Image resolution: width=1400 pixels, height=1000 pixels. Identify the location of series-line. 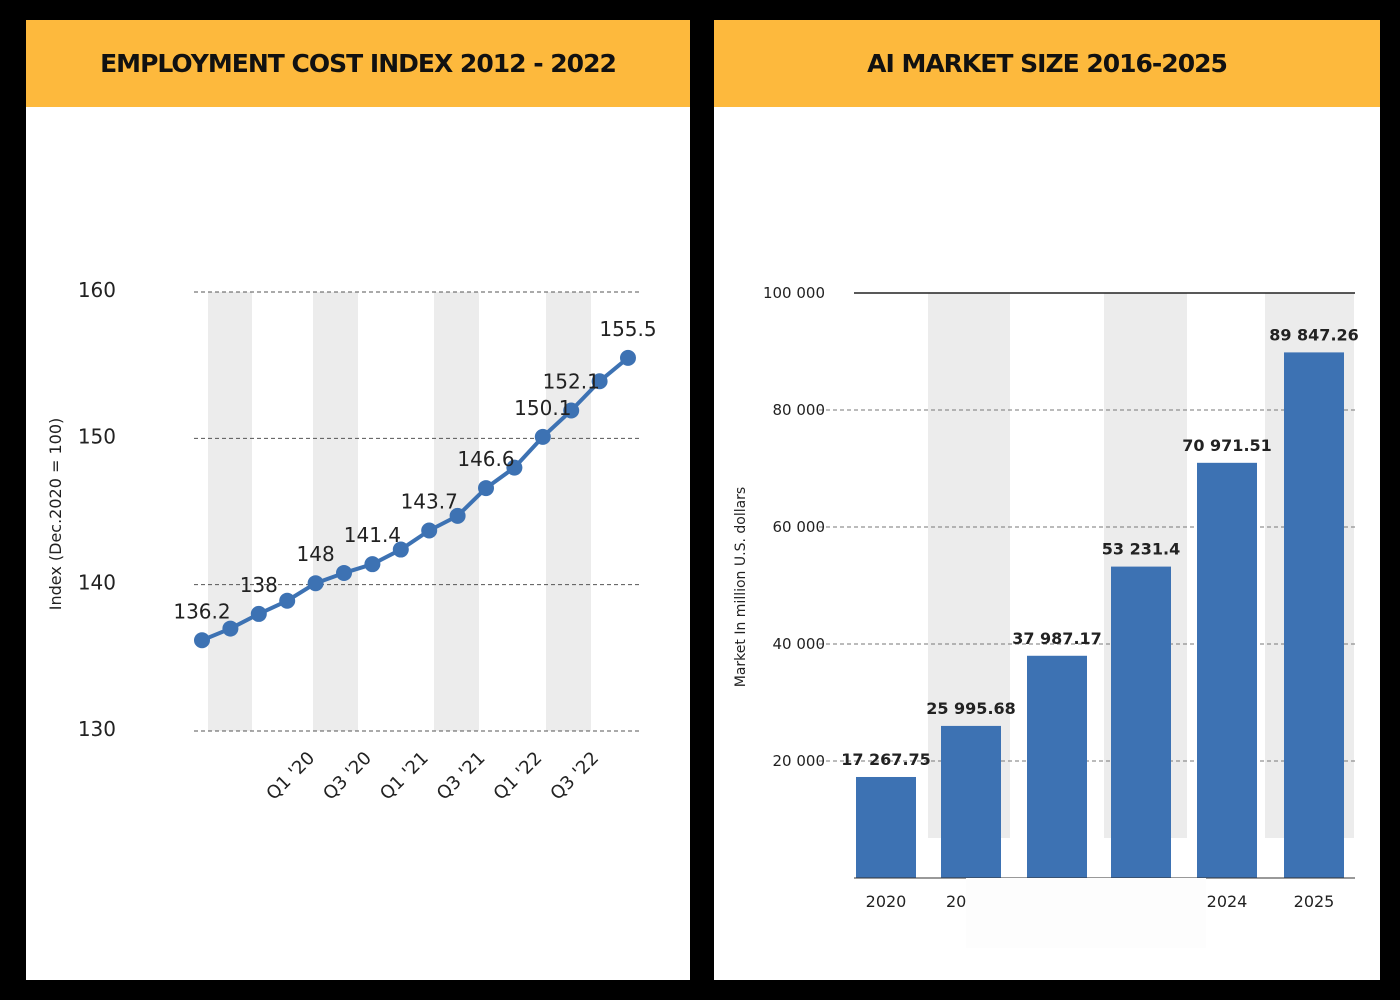
(415, 499).